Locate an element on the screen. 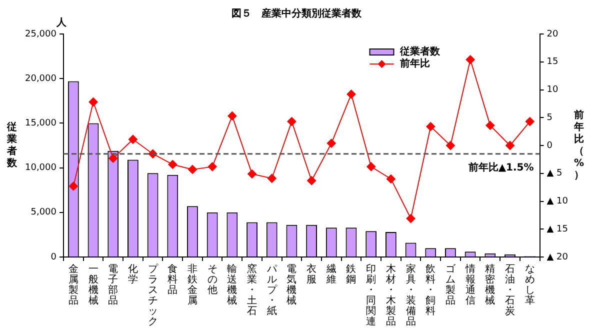 The image size is (589, 330). y-tick-label: 10,000 is located at coordinates (40, 168).